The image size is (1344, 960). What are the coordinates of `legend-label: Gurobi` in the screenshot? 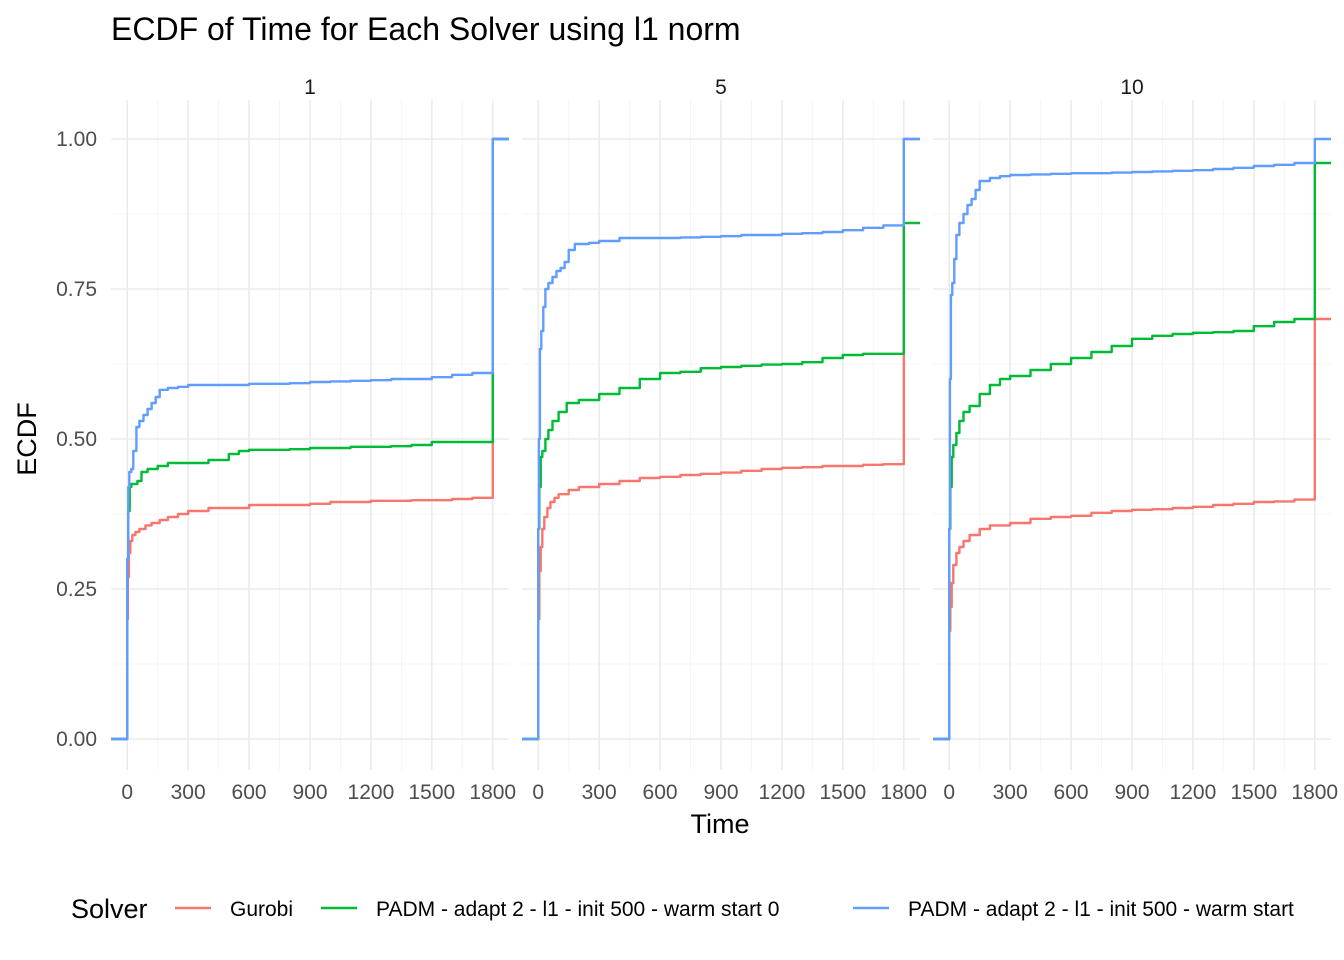 It's located at (261, 909).